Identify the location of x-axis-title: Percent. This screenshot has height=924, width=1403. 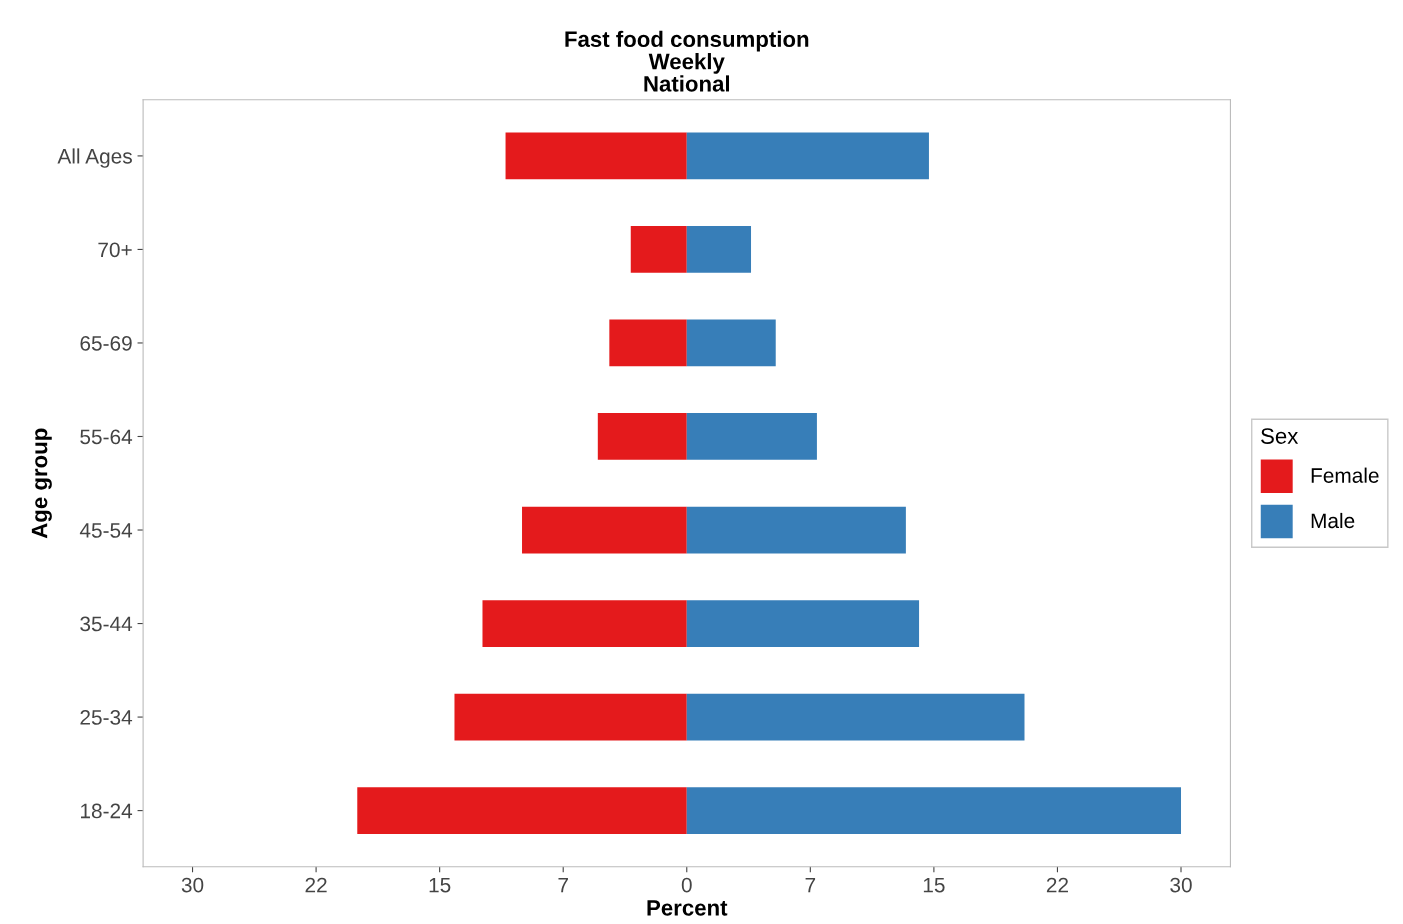
(687, 908).